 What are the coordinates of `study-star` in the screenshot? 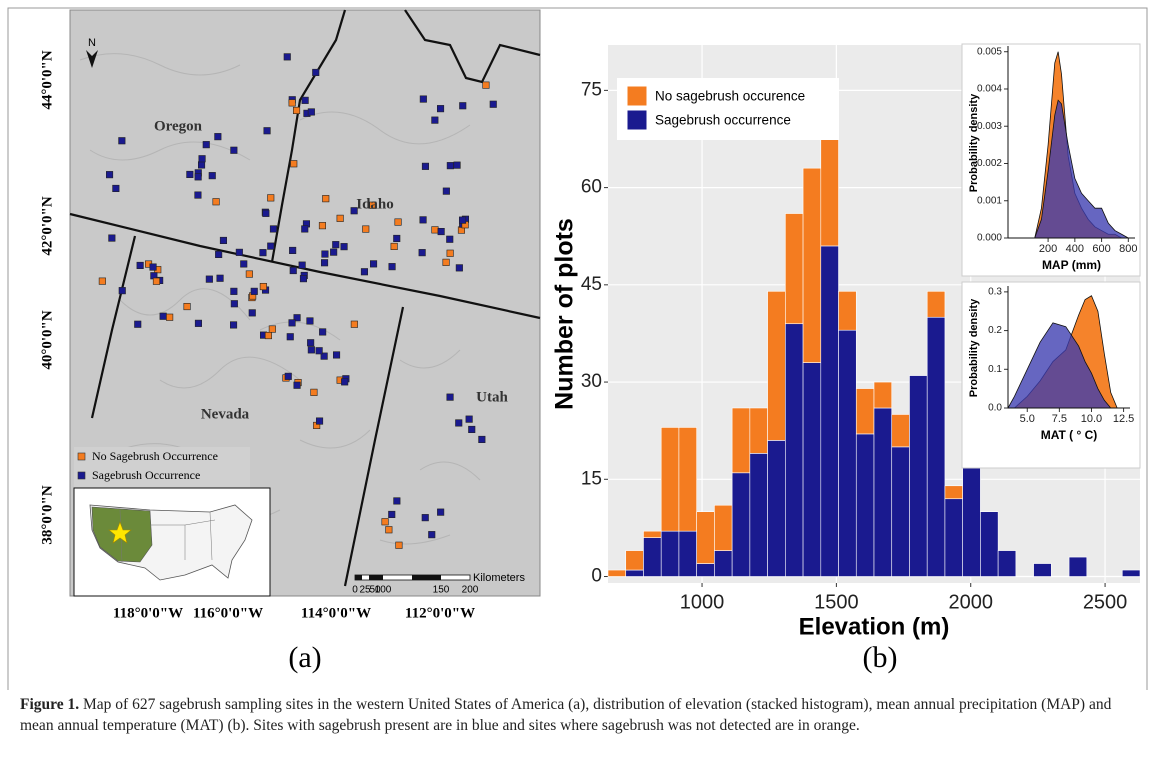 It's located at (120, 532).